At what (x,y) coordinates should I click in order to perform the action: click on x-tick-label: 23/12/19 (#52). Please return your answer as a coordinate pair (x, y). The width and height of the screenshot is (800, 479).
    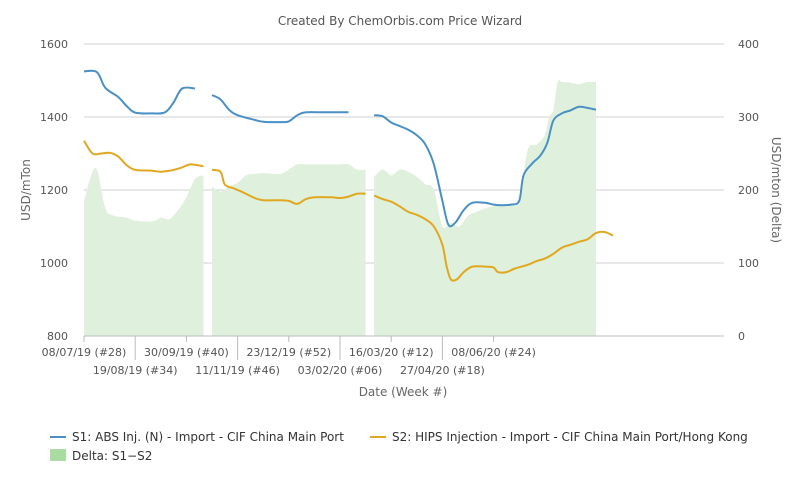
    Looking at the image, I should click on (288, 352).